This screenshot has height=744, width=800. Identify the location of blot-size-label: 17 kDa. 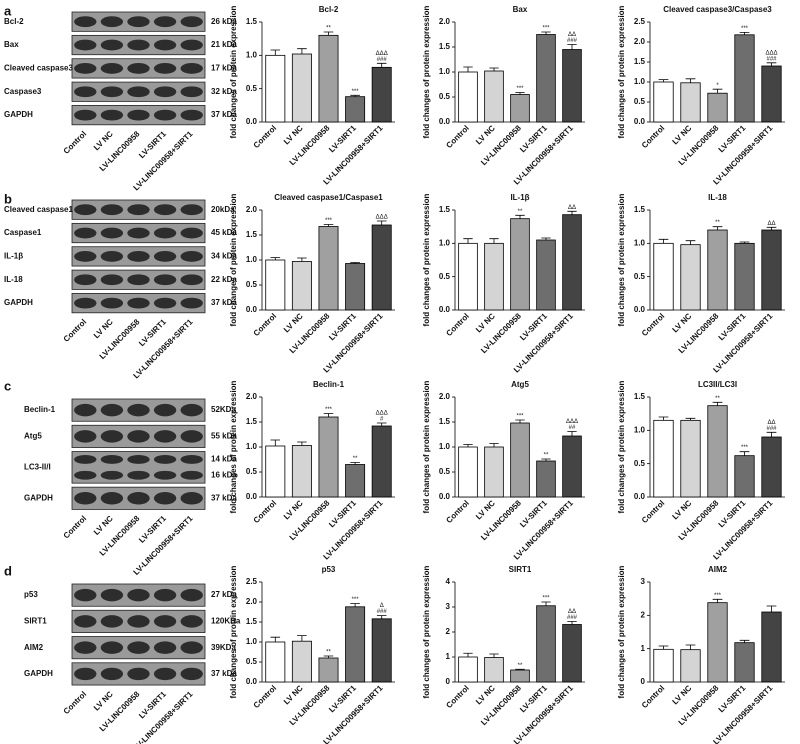
(224, 68).